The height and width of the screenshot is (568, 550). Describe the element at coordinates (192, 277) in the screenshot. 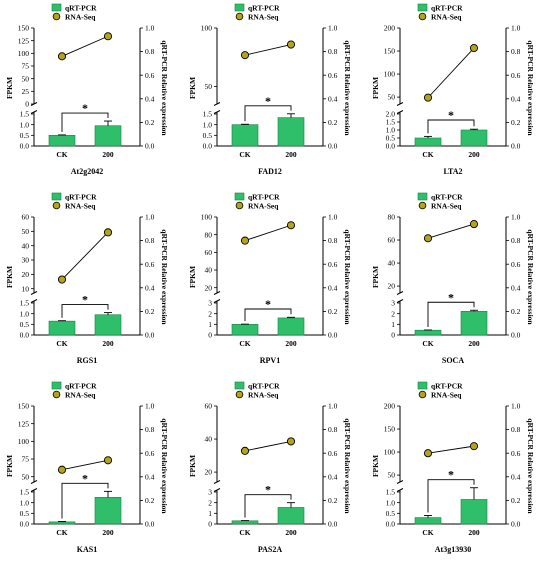

I see `y-axis-label: FPKM` at that location.